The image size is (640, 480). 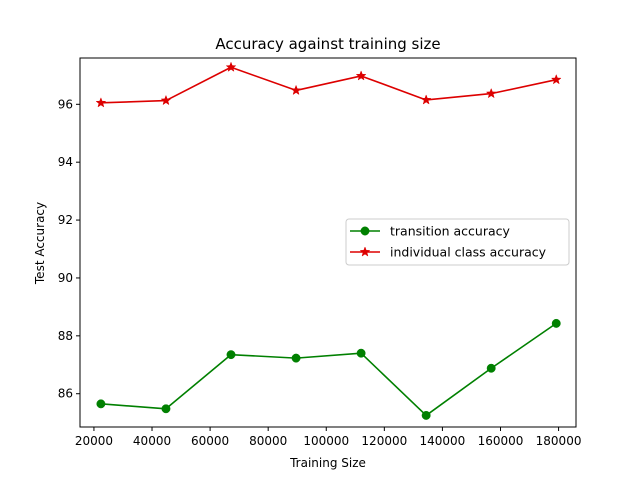 I want to click on y-tick-label: 96, so click(x=65, y=104).